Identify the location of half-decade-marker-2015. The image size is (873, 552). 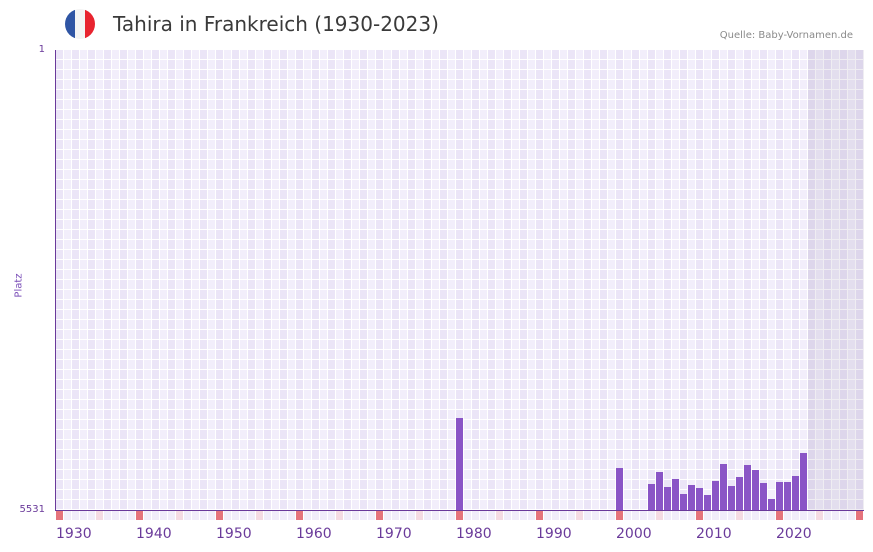
(739, 515).